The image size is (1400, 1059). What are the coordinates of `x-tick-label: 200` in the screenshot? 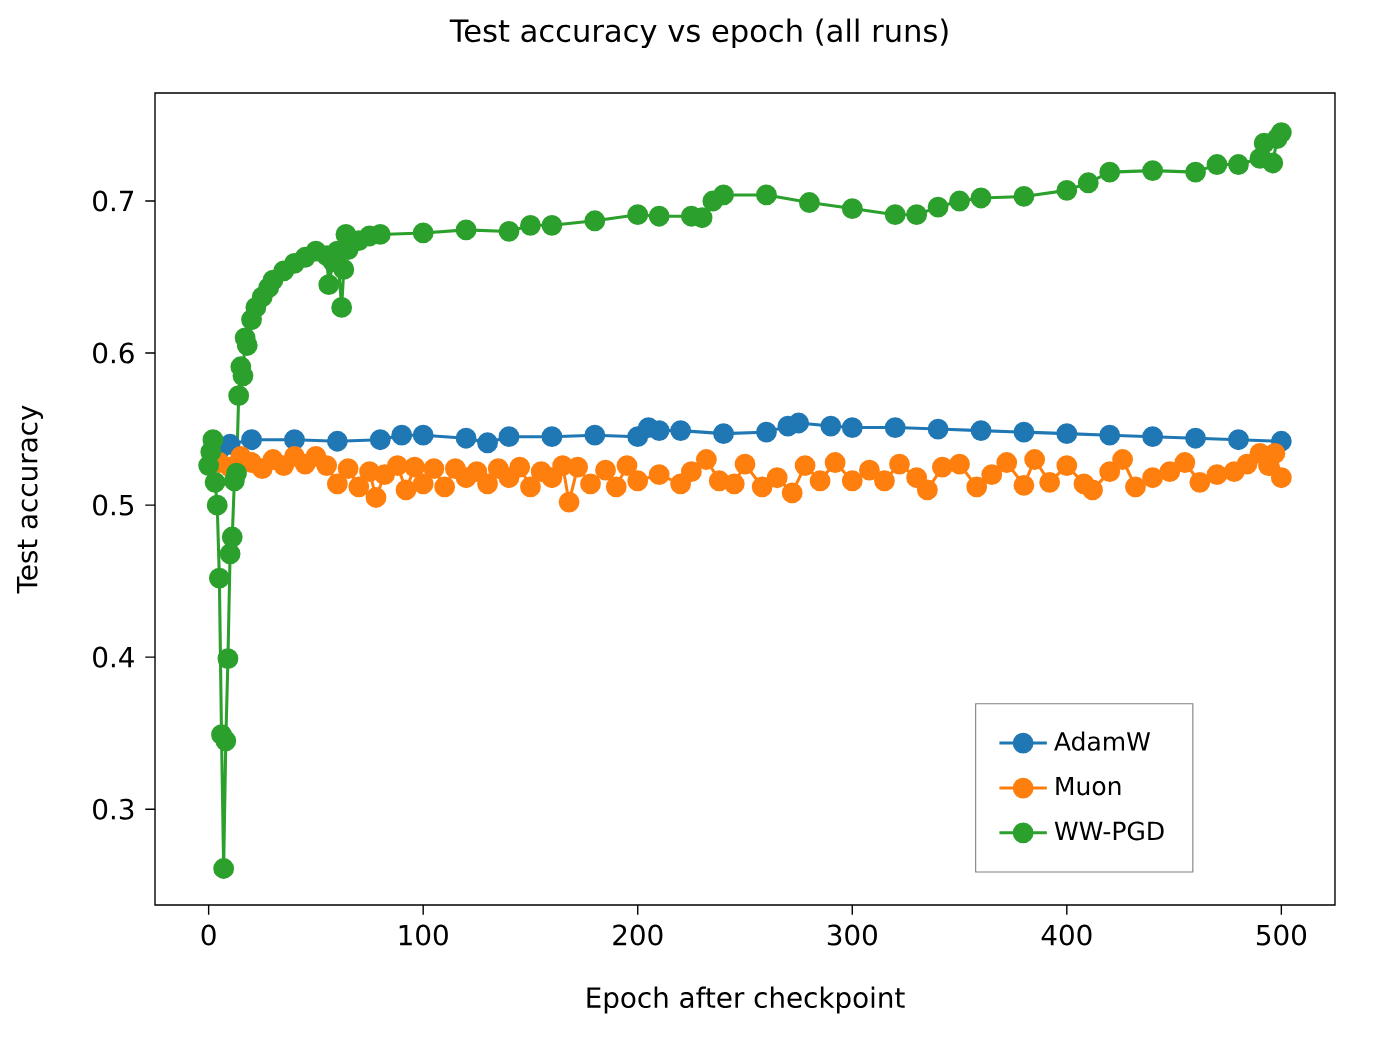 It's located at (638, 935).